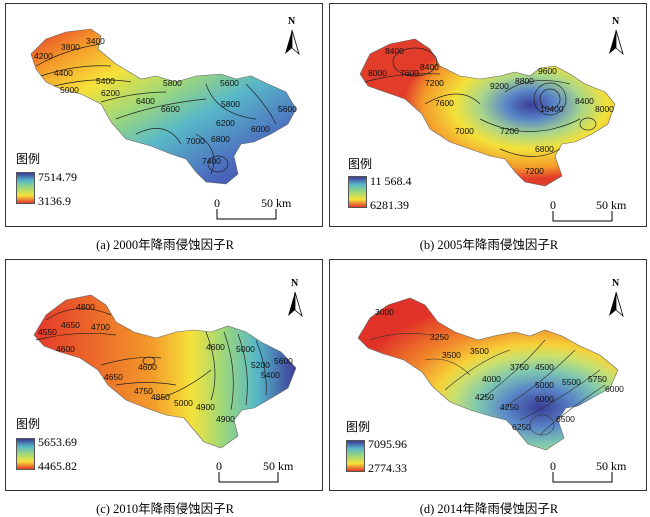  Describe the element at coordinates (565, 419) in the screenshot. I see `contour-label: 6500` at that location.